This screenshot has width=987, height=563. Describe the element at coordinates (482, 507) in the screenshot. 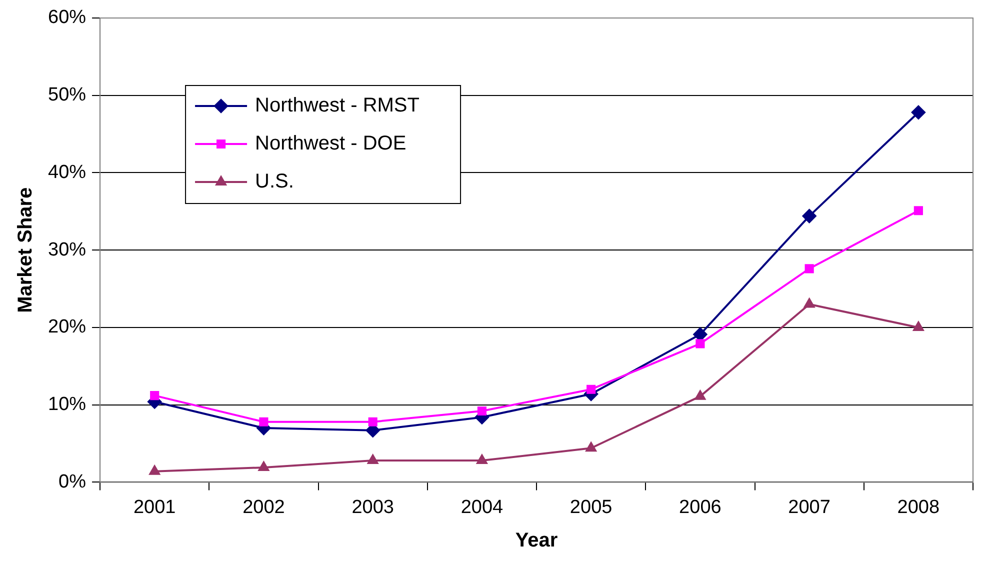

I see `x-tick-label: 2004` at that location.